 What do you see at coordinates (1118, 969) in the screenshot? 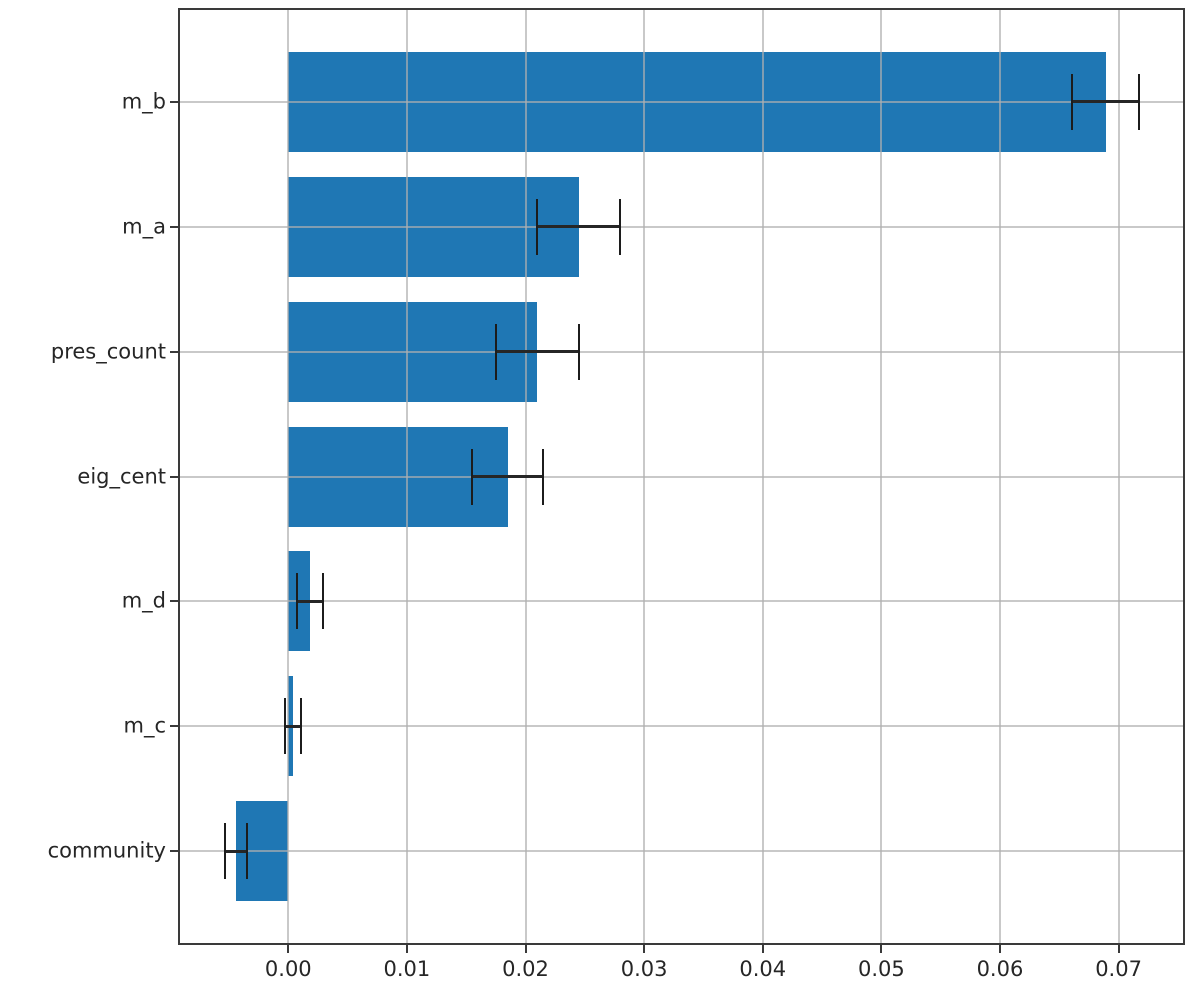
I see `x-tick-label: 0.07` at bounding box center [1118, 969].